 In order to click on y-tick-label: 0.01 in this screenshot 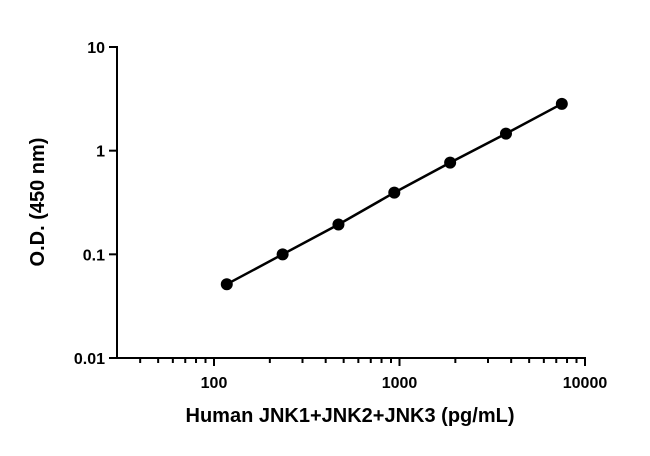, I will do `click(89, 359)`.